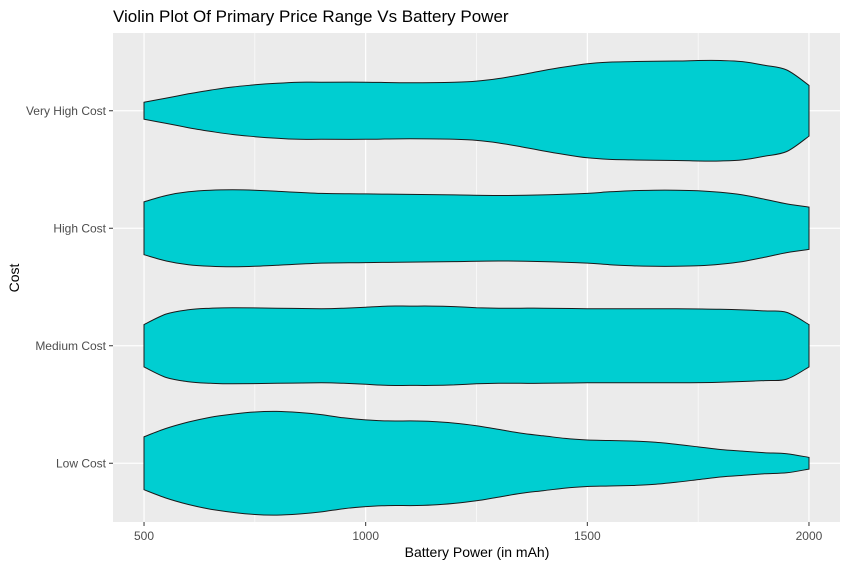  What do you see at coordinates (70, 346) in the screenshot?
I see `y-tick-label: Medium Cost` at bounding box center [70, 346].